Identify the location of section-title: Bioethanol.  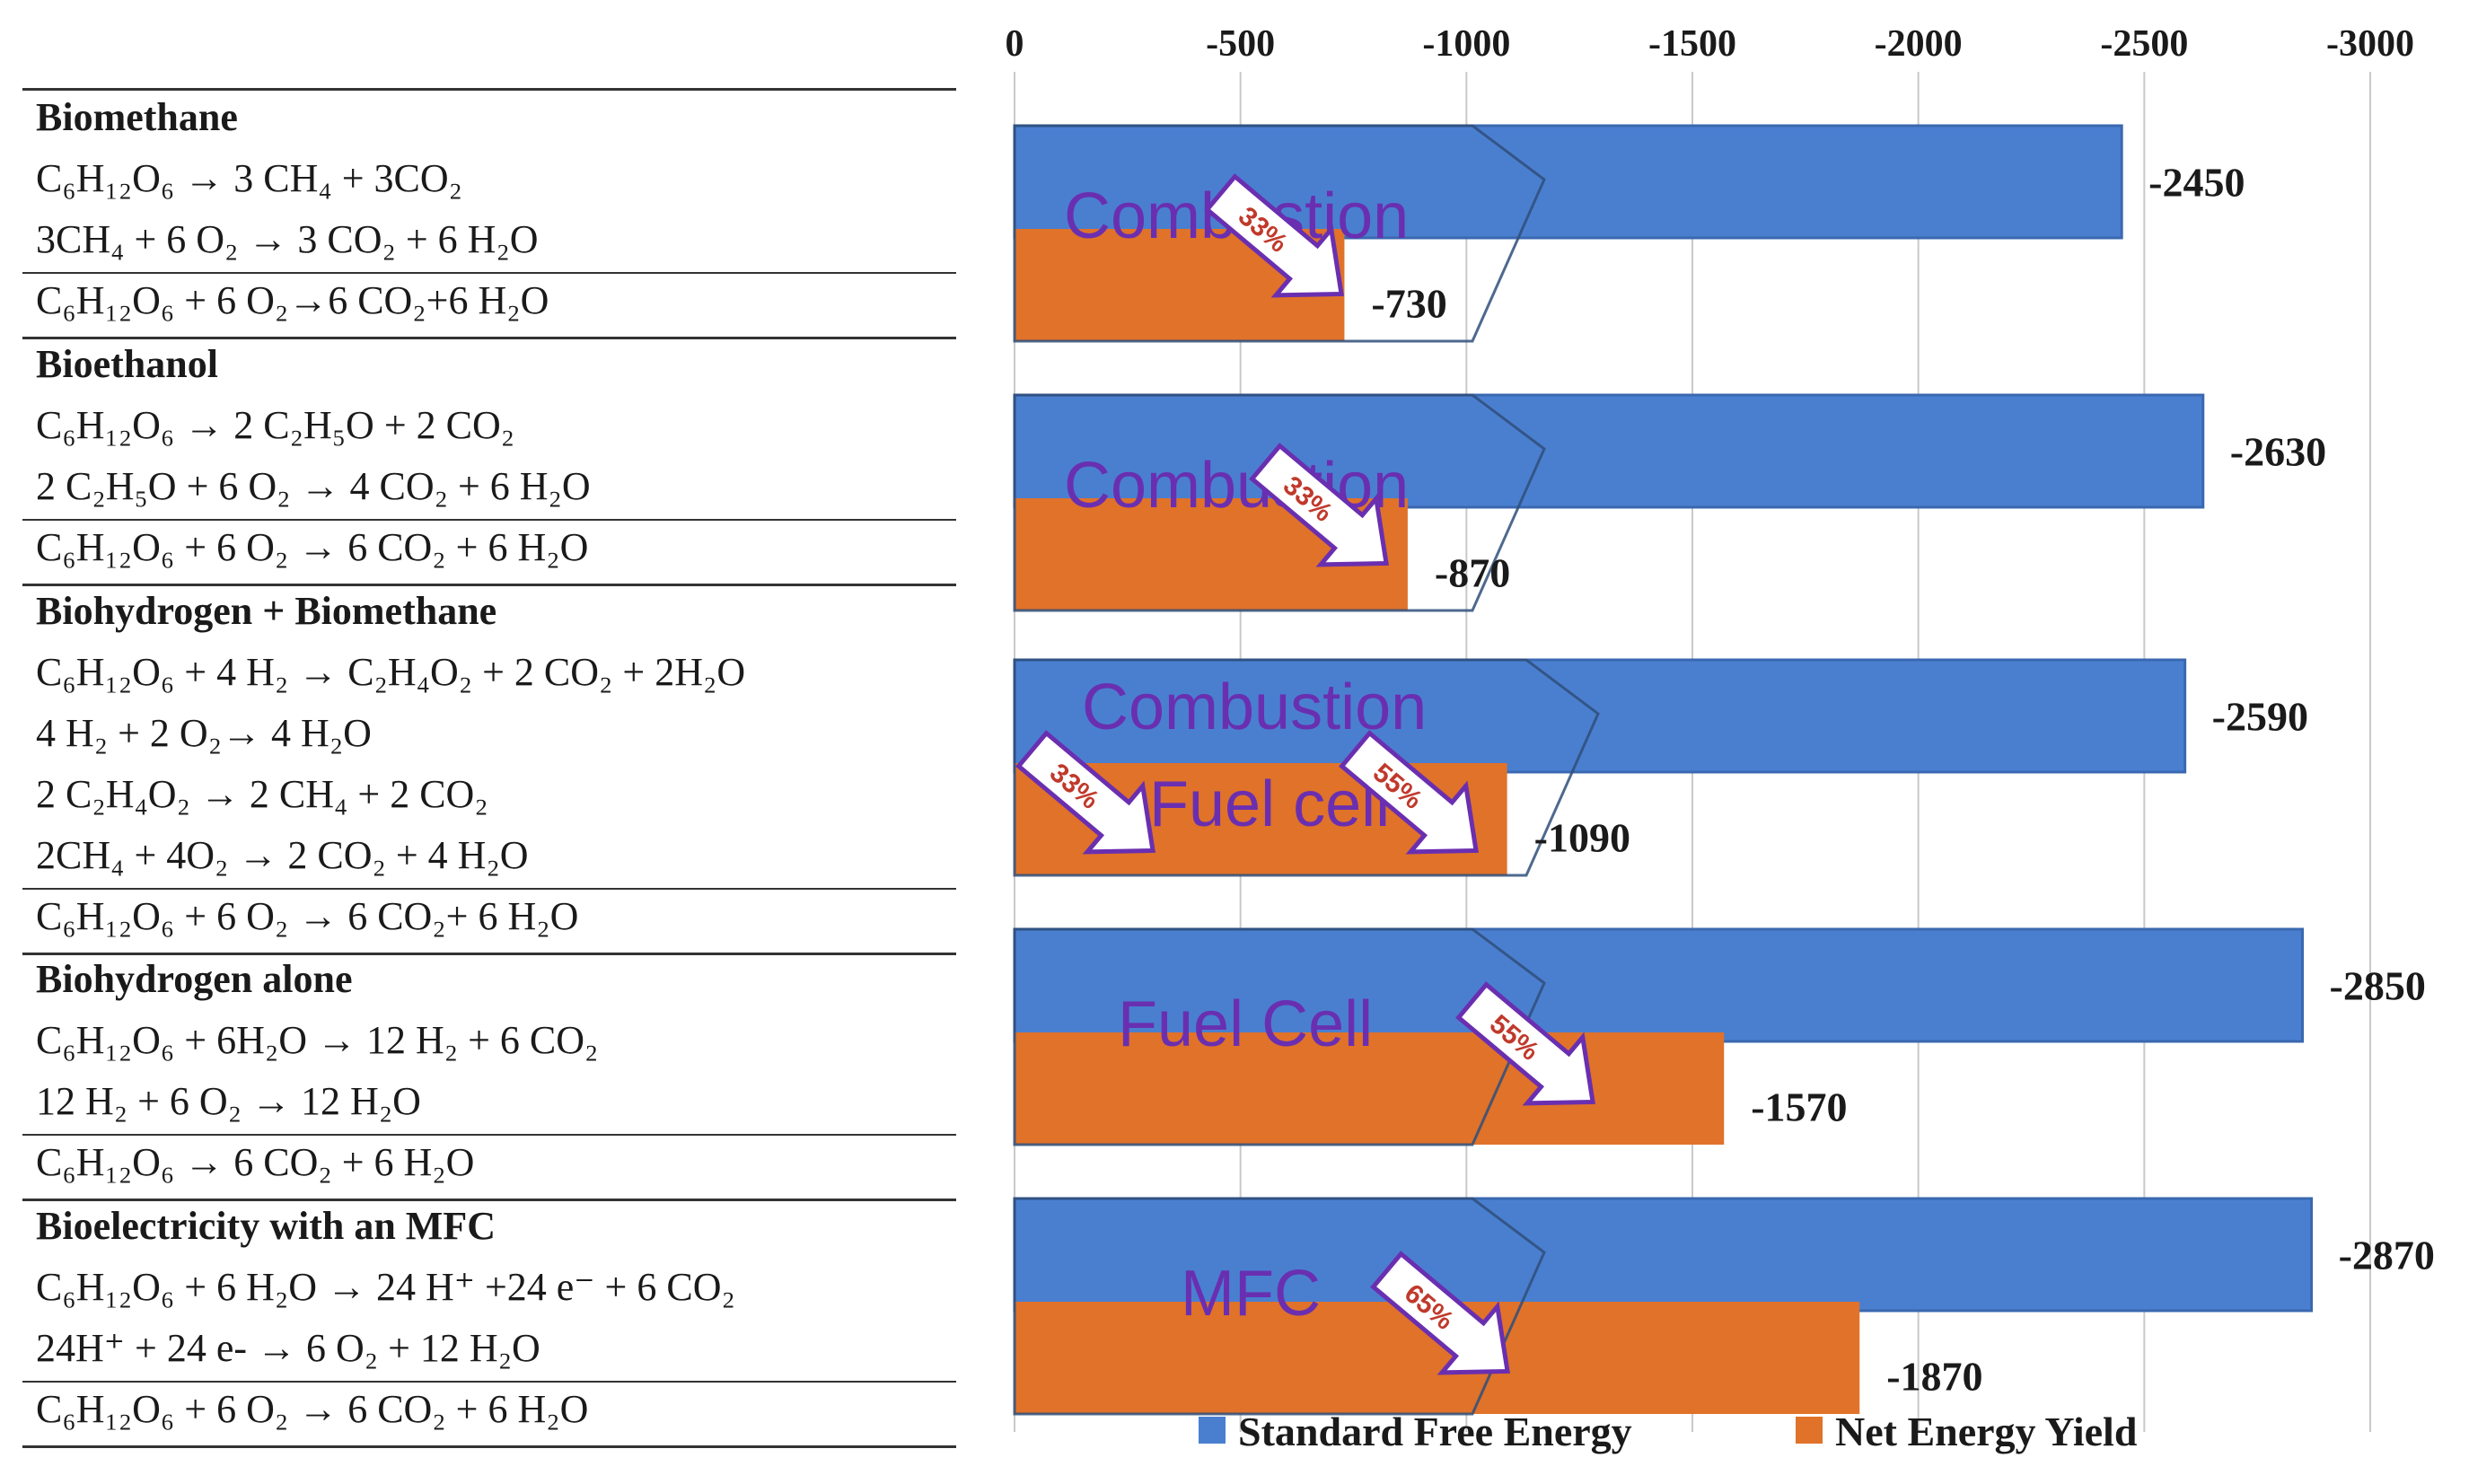
(127, 364).